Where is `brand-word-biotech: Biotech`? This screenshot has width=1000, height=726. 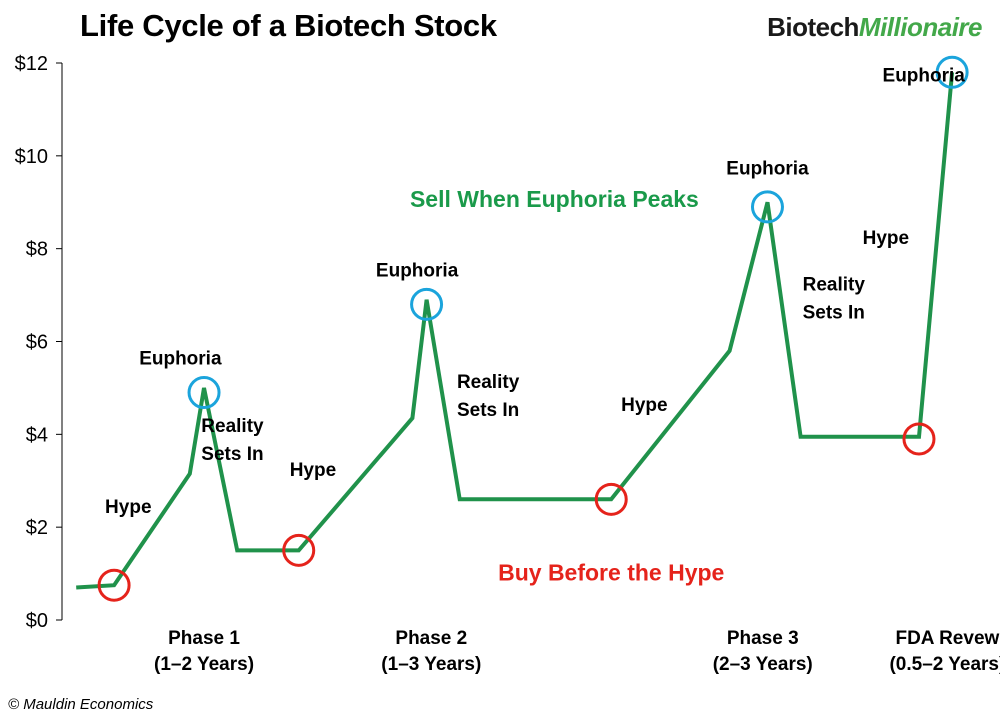 brand-word-biotech: Biotech is located at coordinates (813, 27).